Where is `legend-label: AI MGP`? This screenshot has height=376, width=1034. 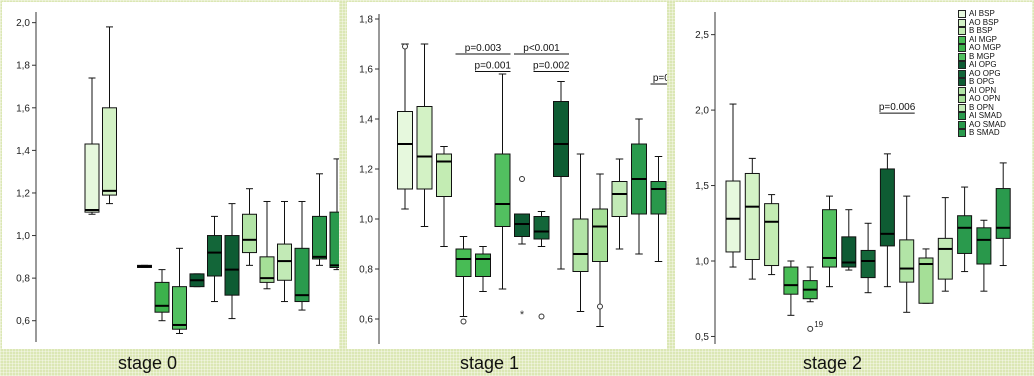 legend-label: AI MGP is located at coordinates (983, 39).